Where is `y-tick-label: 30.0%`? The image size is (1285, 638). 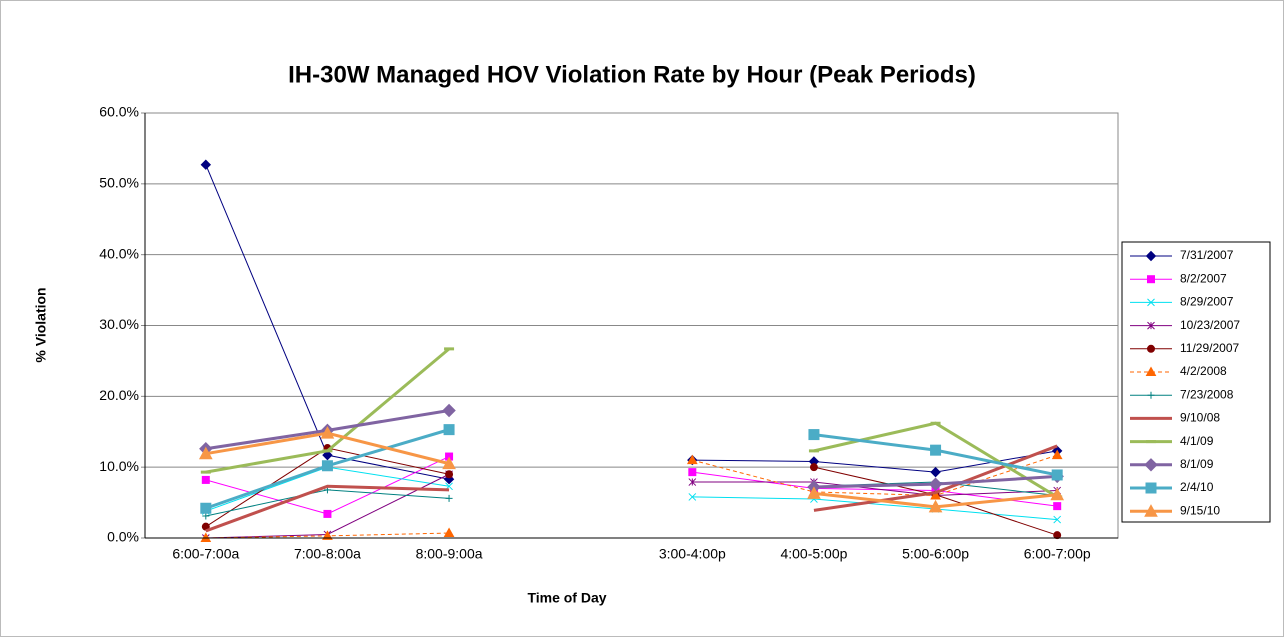 y-tick-label: 30.0% is located at coordinates (119, 324).